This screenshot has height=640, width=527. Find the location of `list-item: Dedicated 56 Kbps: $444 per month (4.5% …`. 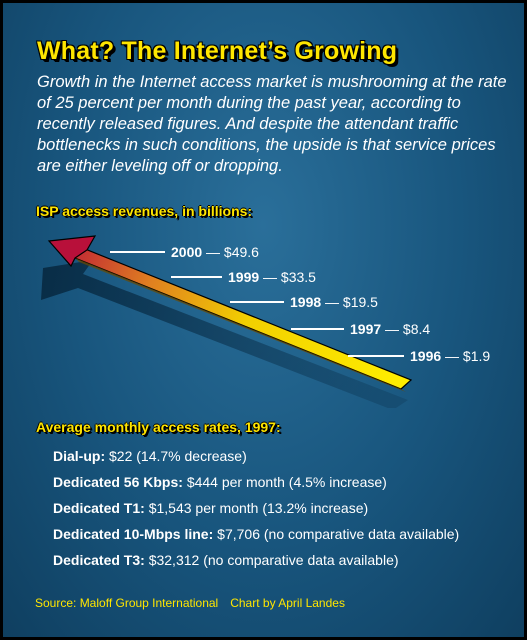

list-item: Dedicated 56 Kbps: $444 per month (4.5% … is located at coordinates (256, 486).